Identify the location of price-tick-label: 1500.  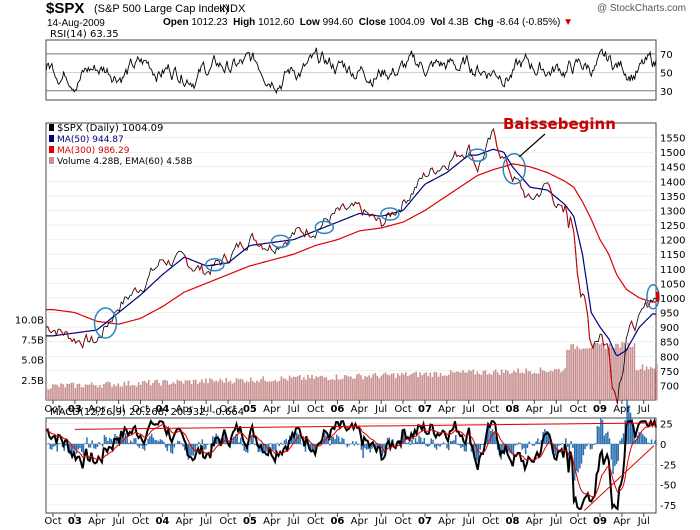
(672, 153).